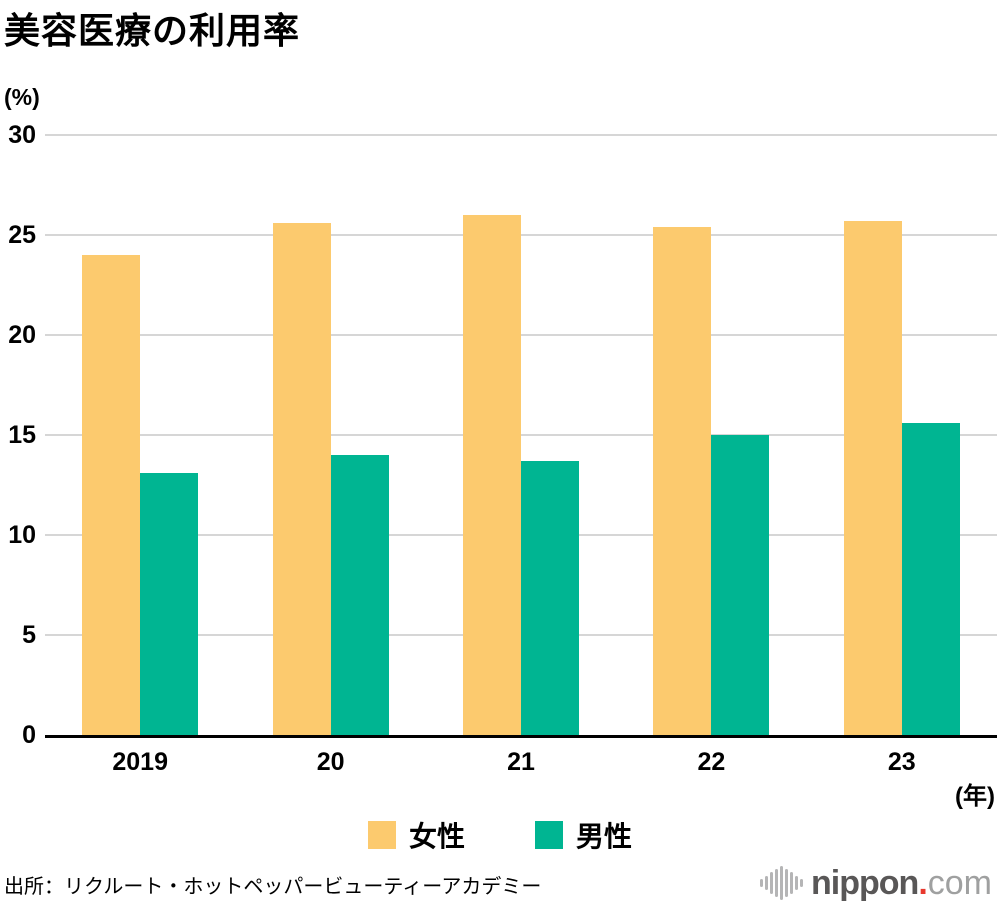 This screenshot has height=910, width=1000. What do you see at coordinates (901, 762) in the screenshot?
I see `x-tick-label: 23` at bounding box center [901, 762].